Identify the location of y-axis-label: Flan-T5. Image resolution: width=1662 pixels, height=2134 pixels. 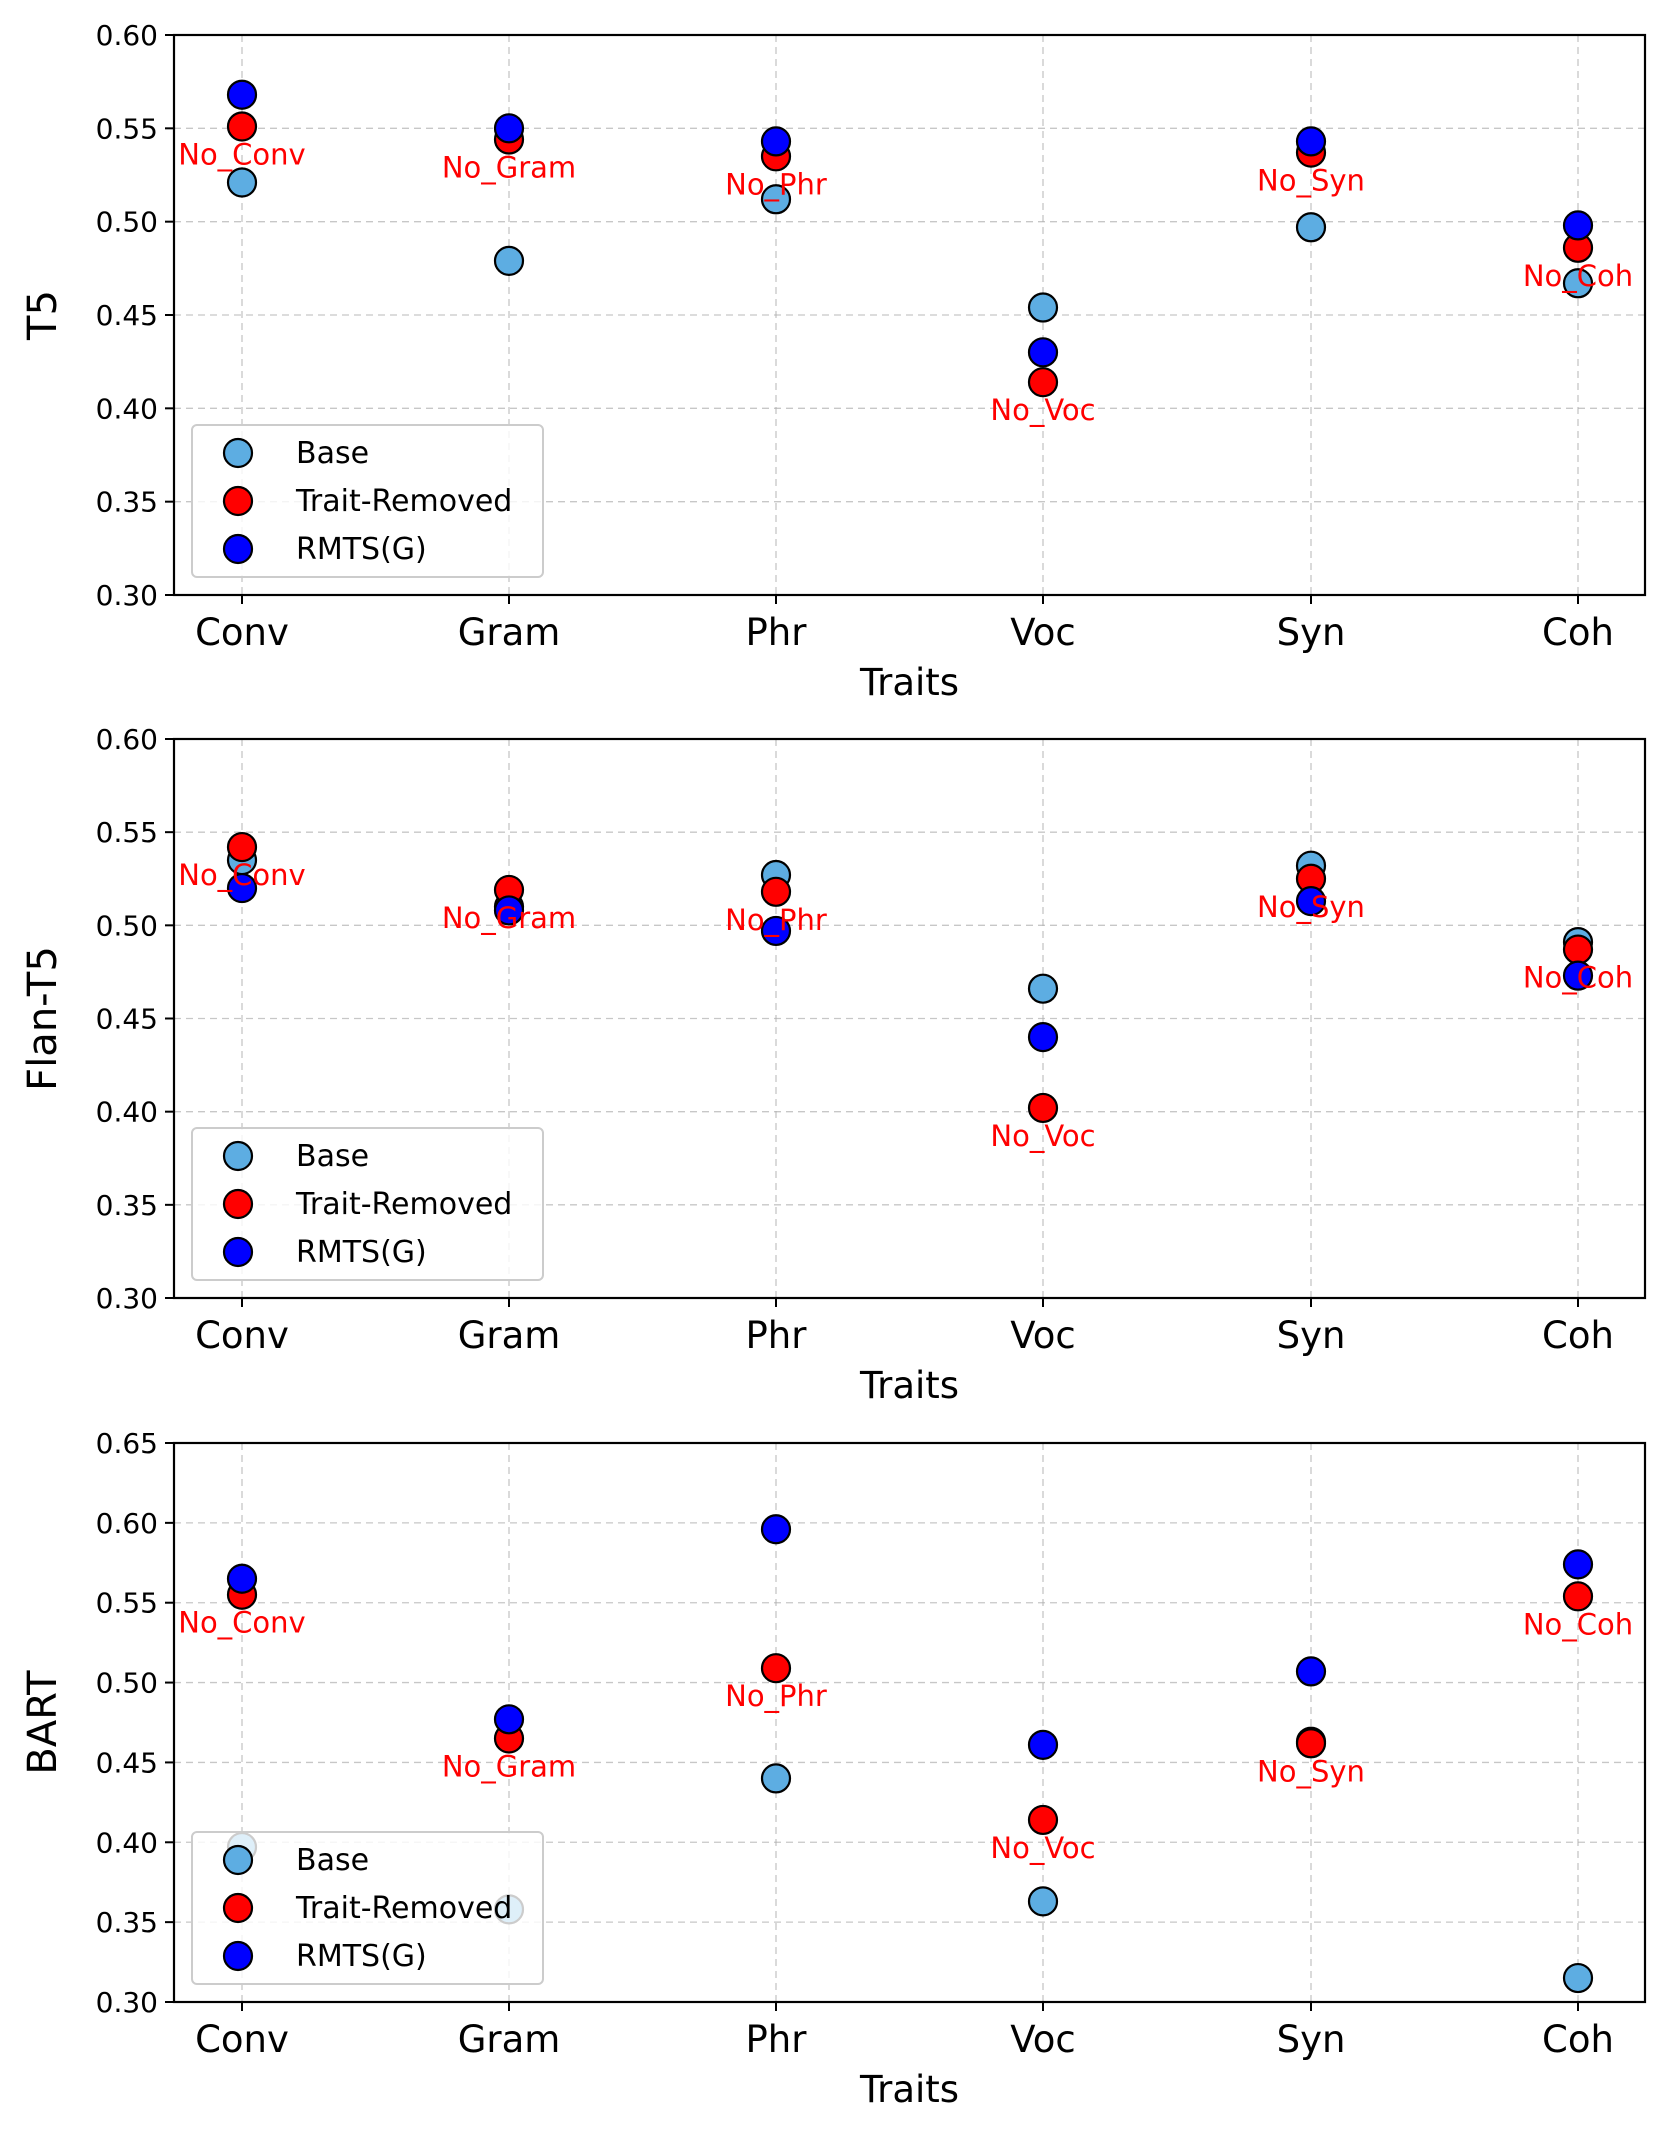
(43, 1018).